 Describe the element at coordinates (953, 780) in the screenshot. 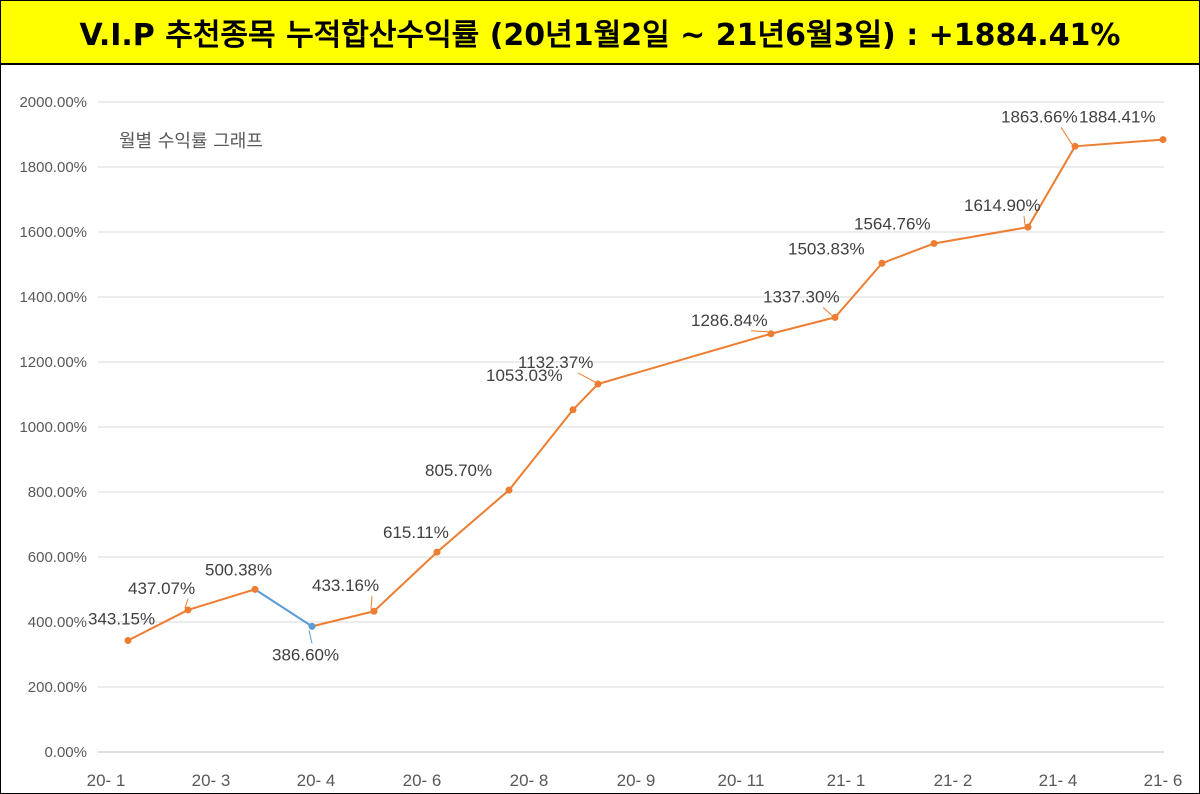

I see `x-tick-label: 21- 2` at that location.